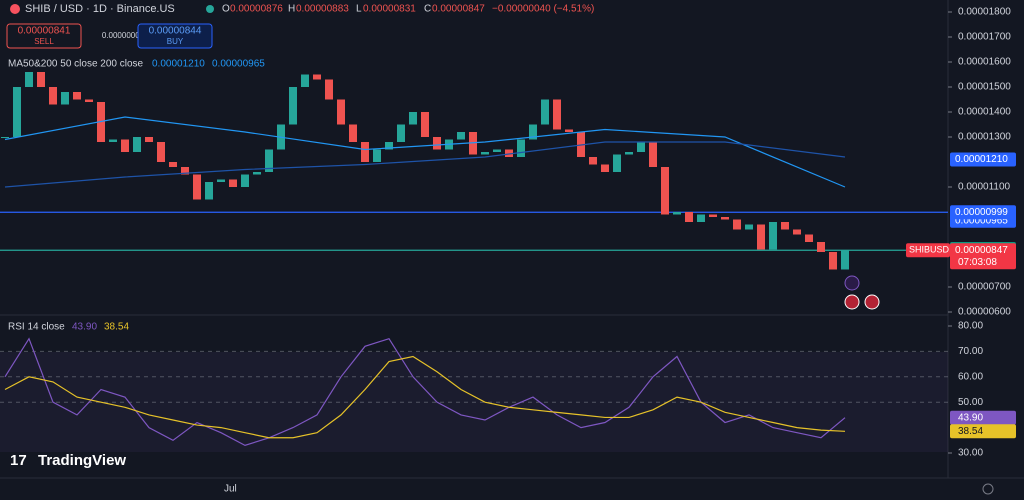 This screenshot has width=1024, height=500. Describe the element at coordinates (970, 417) in the screenshot. I see `rsi-tag-label: 43.90` at that location.